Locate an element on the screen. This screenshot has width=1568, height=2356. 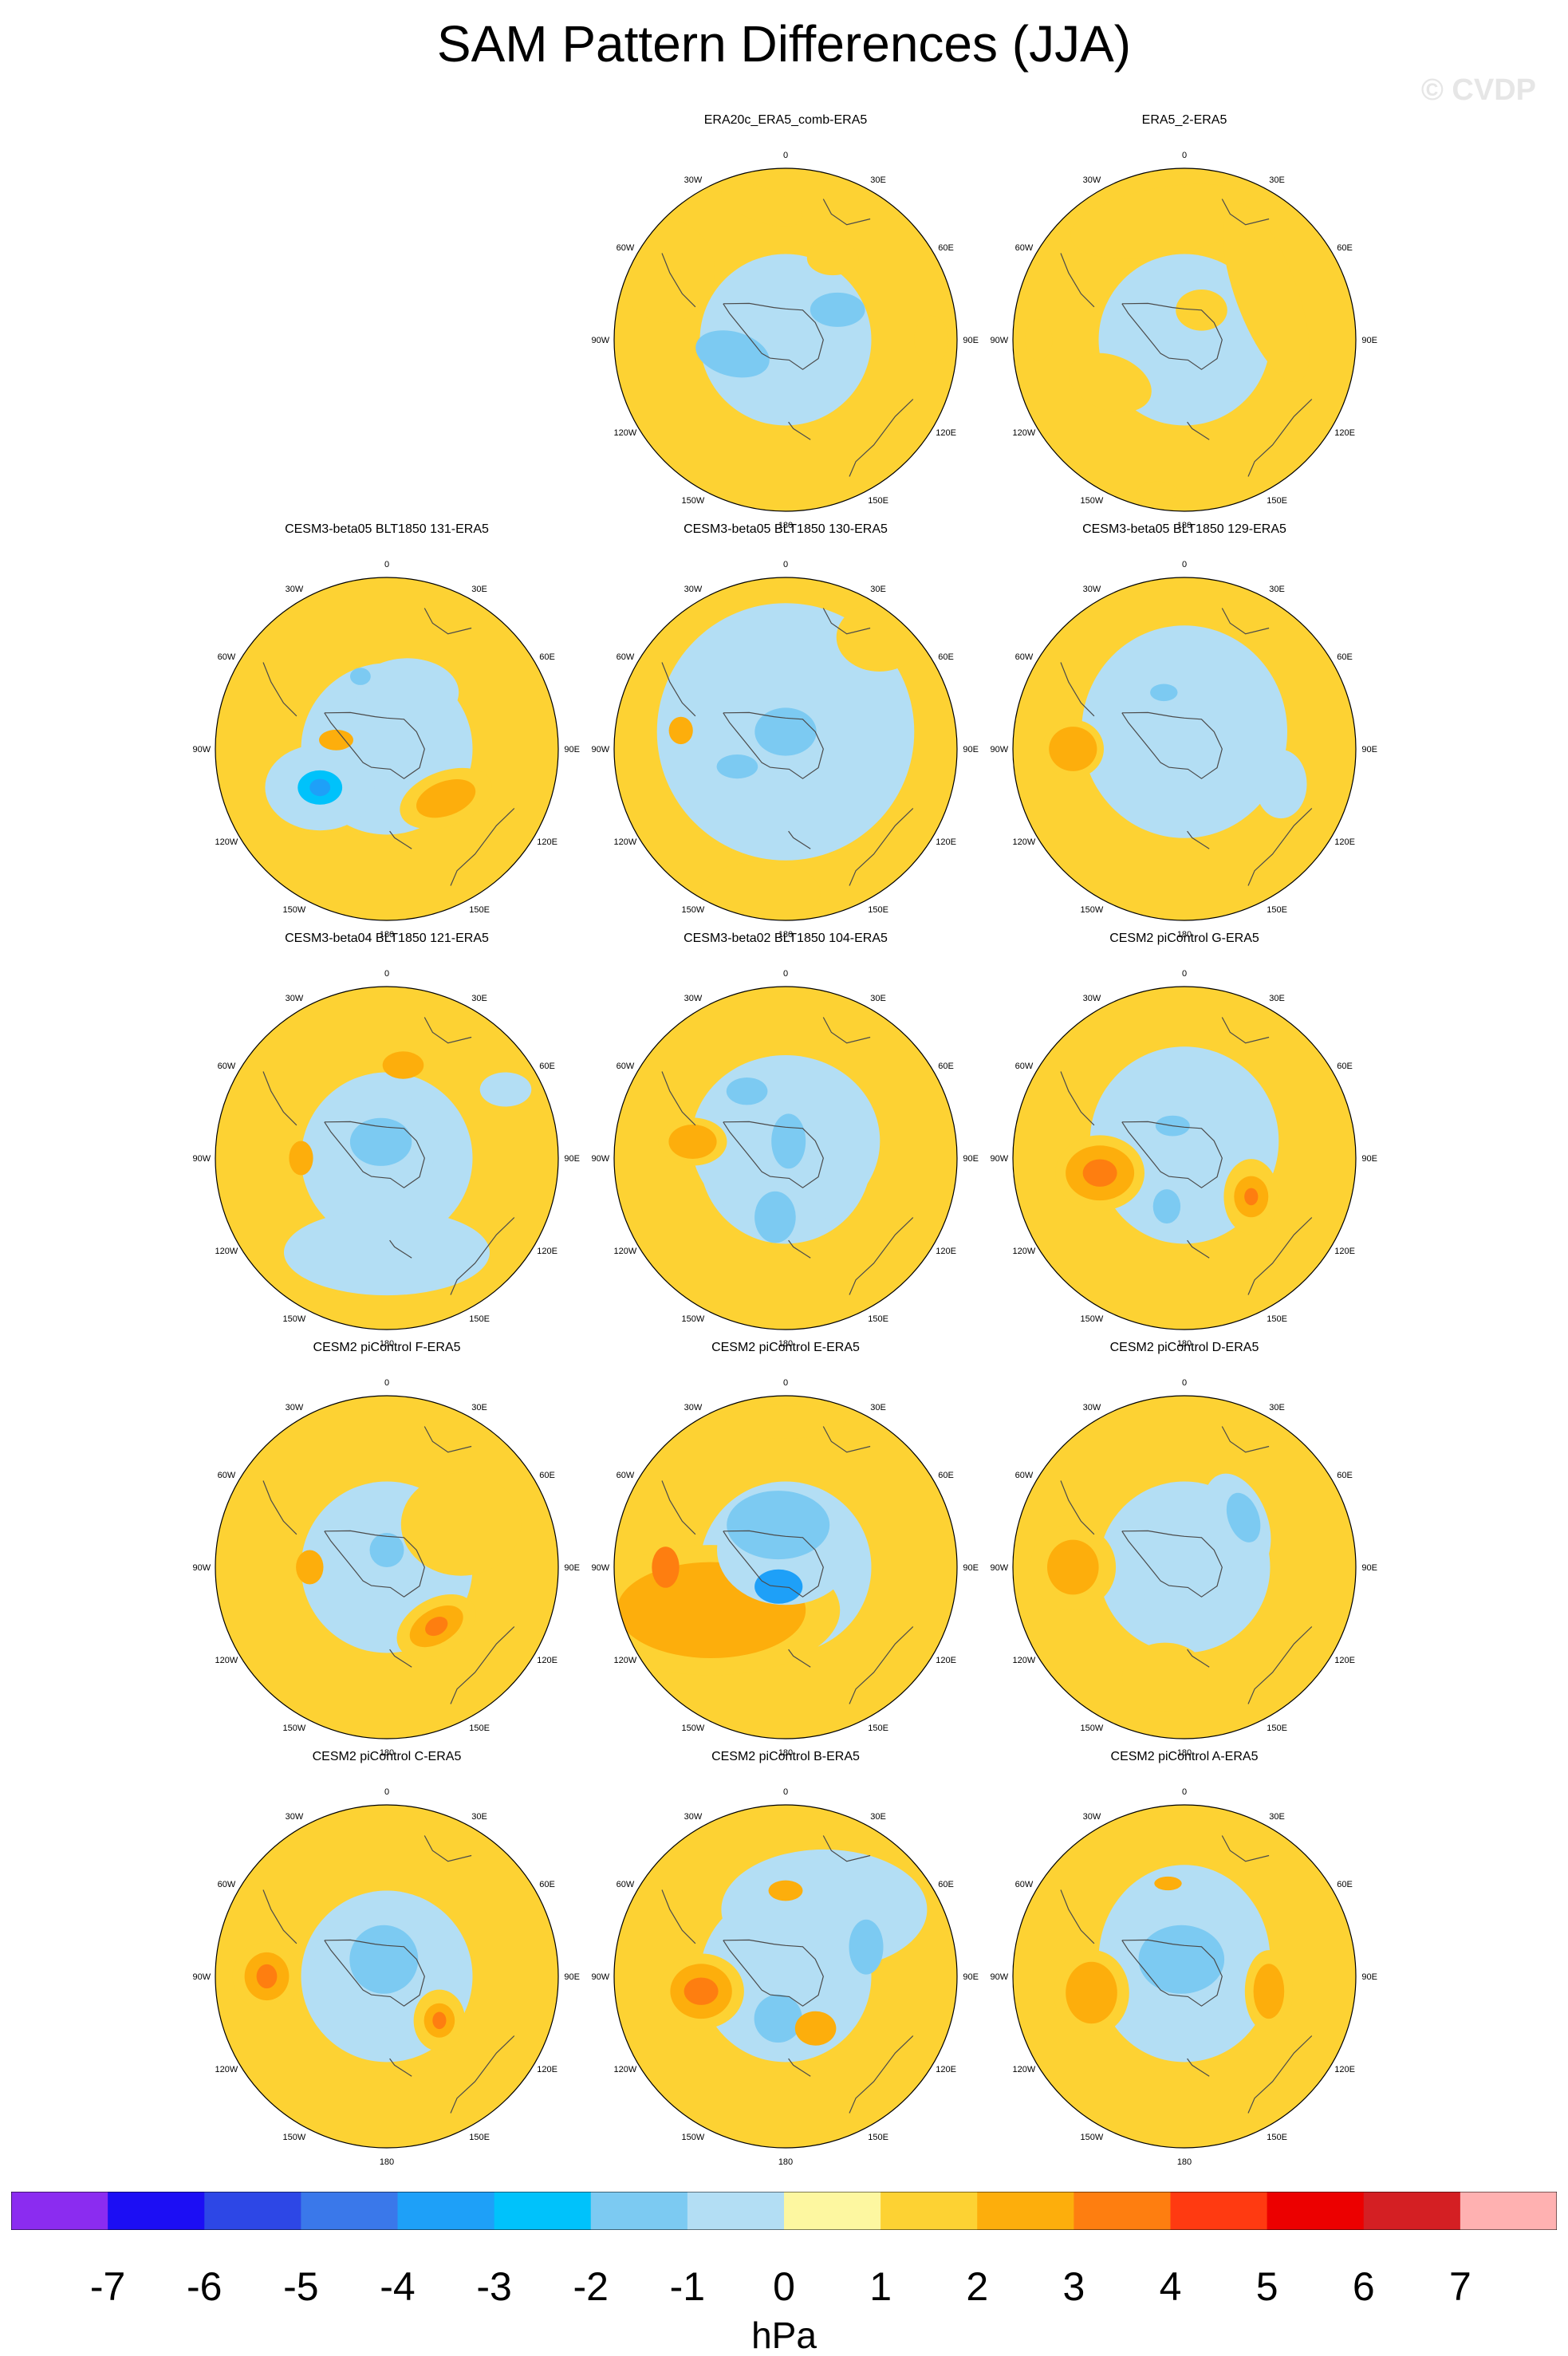
figure-title: SAM Pattern Differences (JJA) is located at coordinates (784, 44).